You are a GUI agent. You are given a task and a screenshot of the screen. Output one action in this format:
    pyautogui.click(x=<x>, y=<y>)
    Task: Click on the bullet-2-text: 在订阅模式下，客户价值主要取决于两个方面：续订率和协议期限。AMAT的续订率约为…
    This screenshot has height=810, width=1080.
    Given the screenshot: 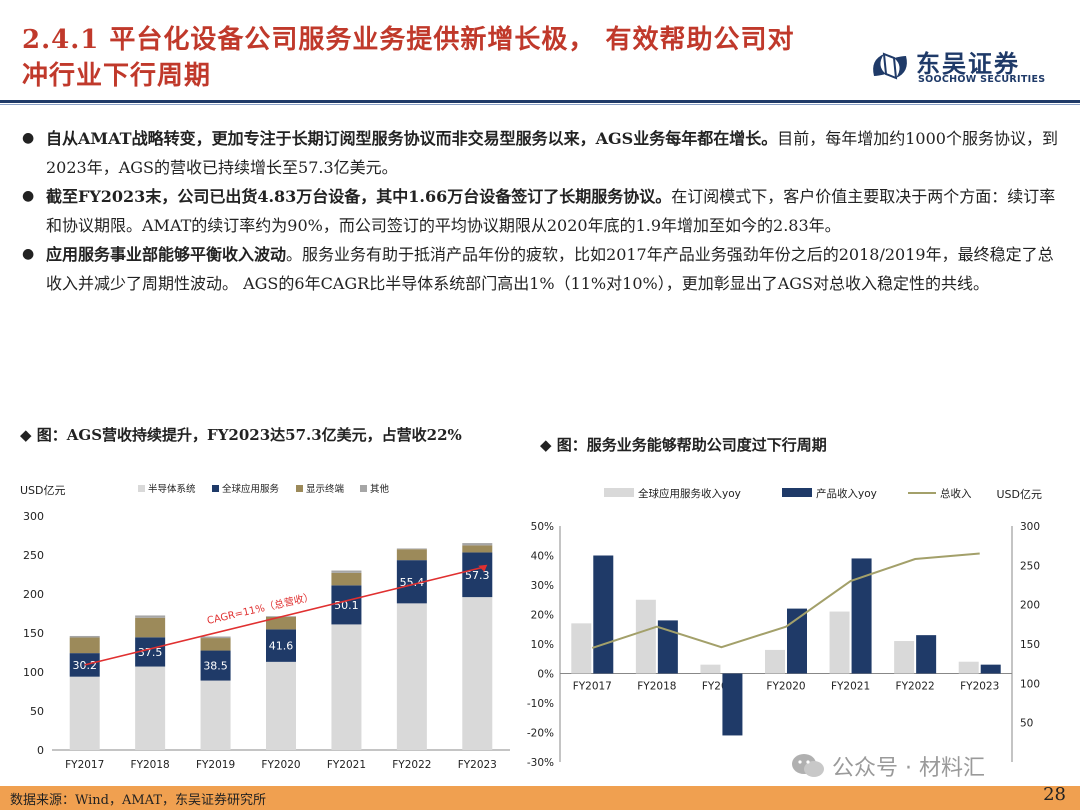 What is the action you would take?
    pyautogui.click(x=551, y=211)
    